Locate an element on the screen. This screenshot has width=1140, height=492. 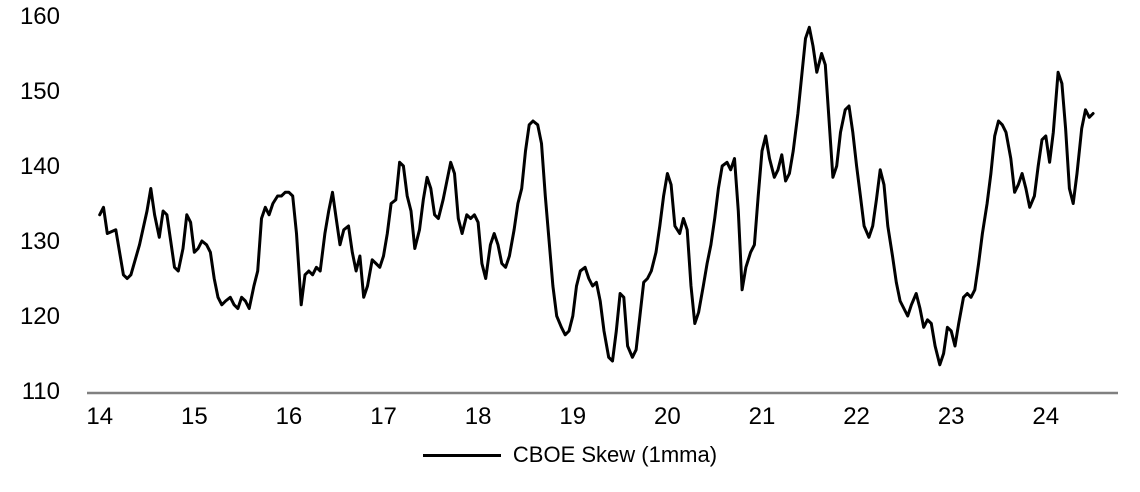
x-tick-label: 17 is located at coordinates (383, 416).